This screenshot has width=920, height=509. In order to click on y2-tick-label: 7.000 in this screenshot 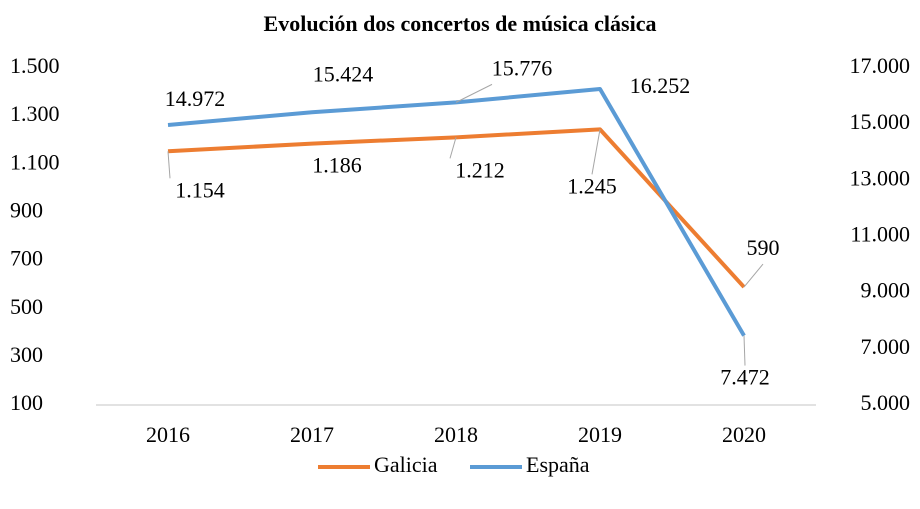, I will do `click(886, 346)`.